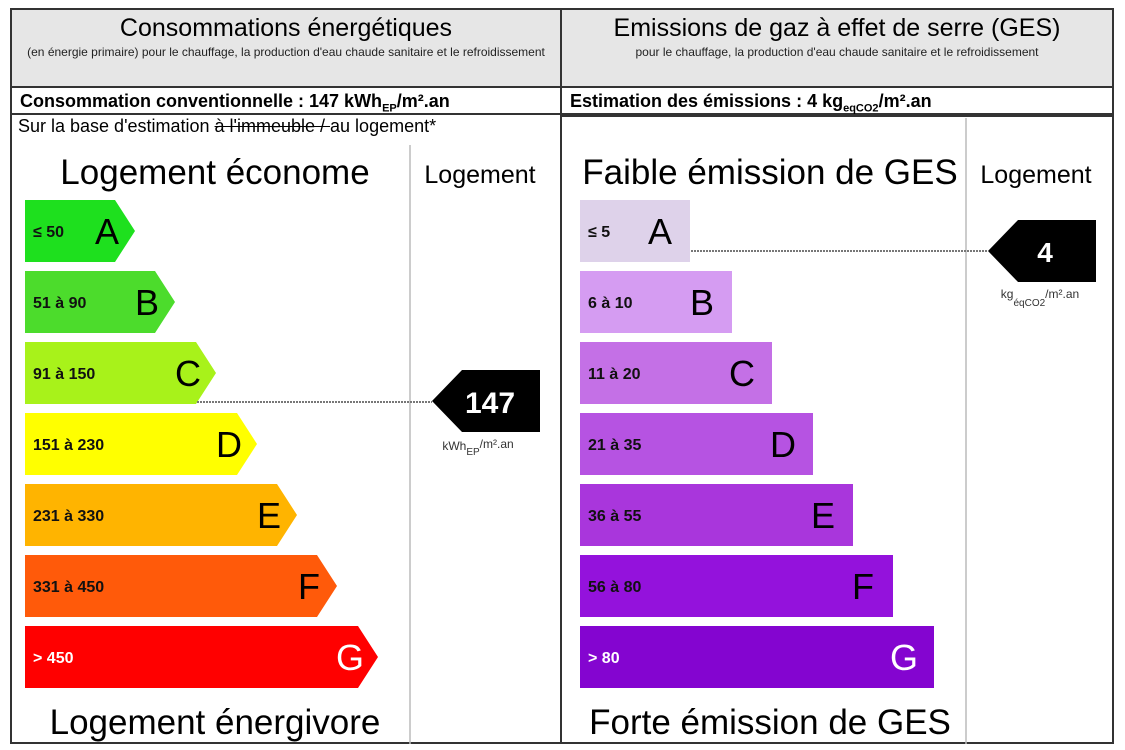 The height and width of the screenshot is (750, 1125). What do you see at coordinates (736, 586) in the screenshot?
I see `ges-bar-f` at bounding box center [736, 586].